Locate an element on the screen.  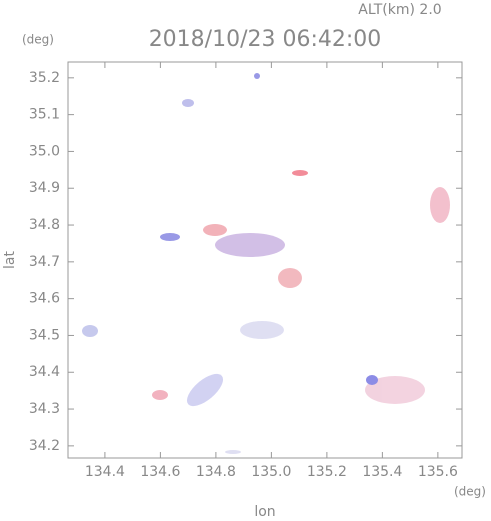
y-tick-label: 34.7 is located at coordinates (44, 262).